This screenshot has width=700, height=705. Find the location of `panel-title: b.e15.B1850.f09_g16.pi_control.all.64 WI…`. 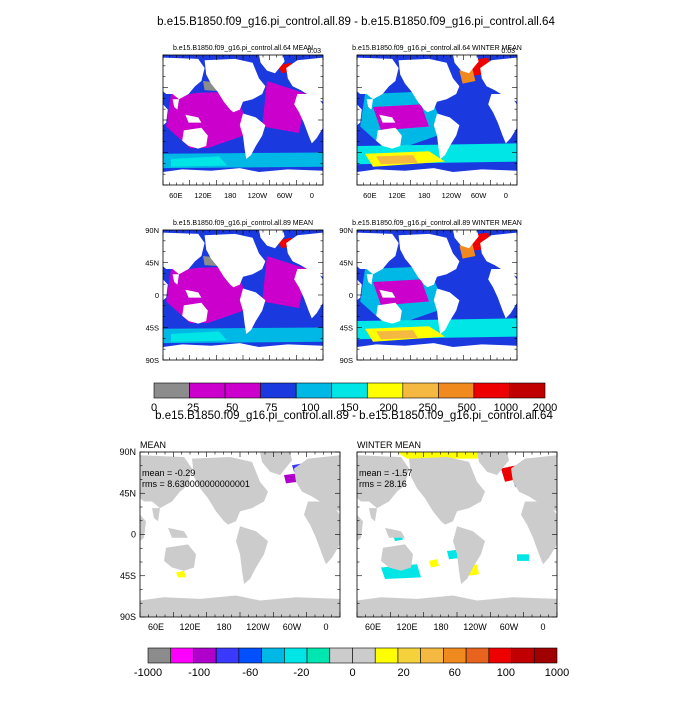

panel-title: b.e15.B1850.f09_g16.pi_control.all.64 WI… is located at coordinates (437, 48).